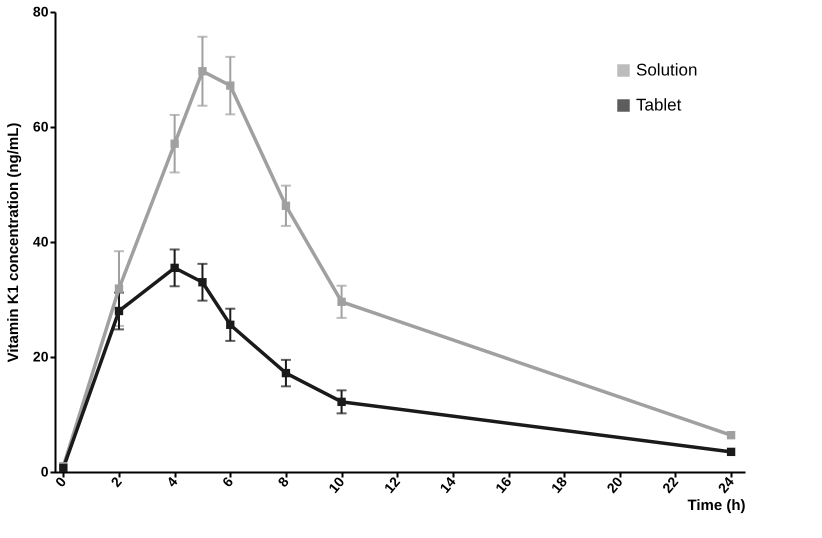 The width and height of the screenshot is (822, 538). What do you see at coordinates (44, 472) in the screenshot?
I see `y-tick-label: 0` at bounding box center [44, 472].